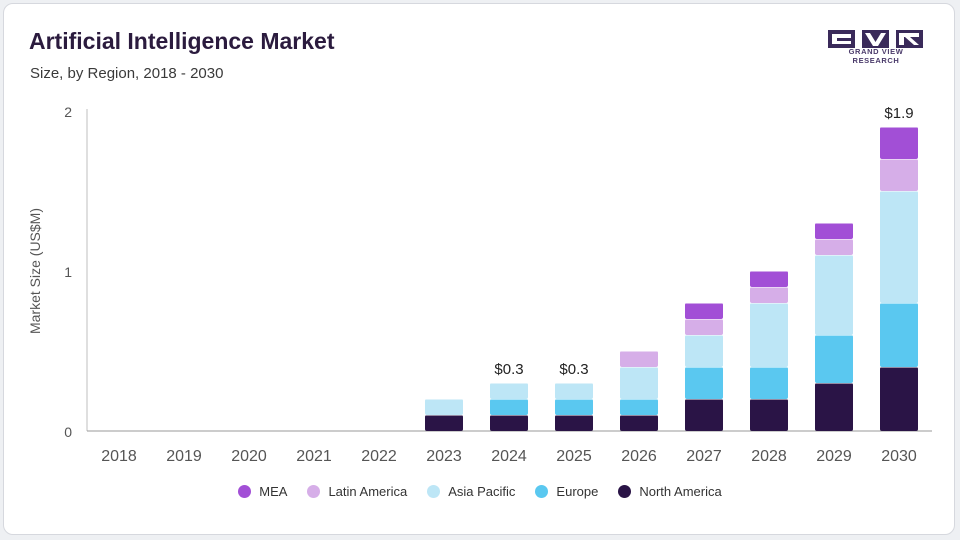 The image size is (960, 540). Describe the element at coordinates (68, 112) in the screenshot. I see `y-tick-label: 2` at that location.